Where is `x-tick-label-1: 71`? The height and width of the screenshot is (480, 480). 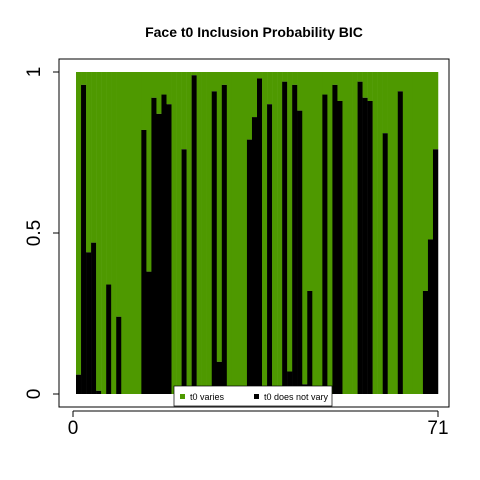
x-tick-label-1: 71 is located at coordinates (437, 428).